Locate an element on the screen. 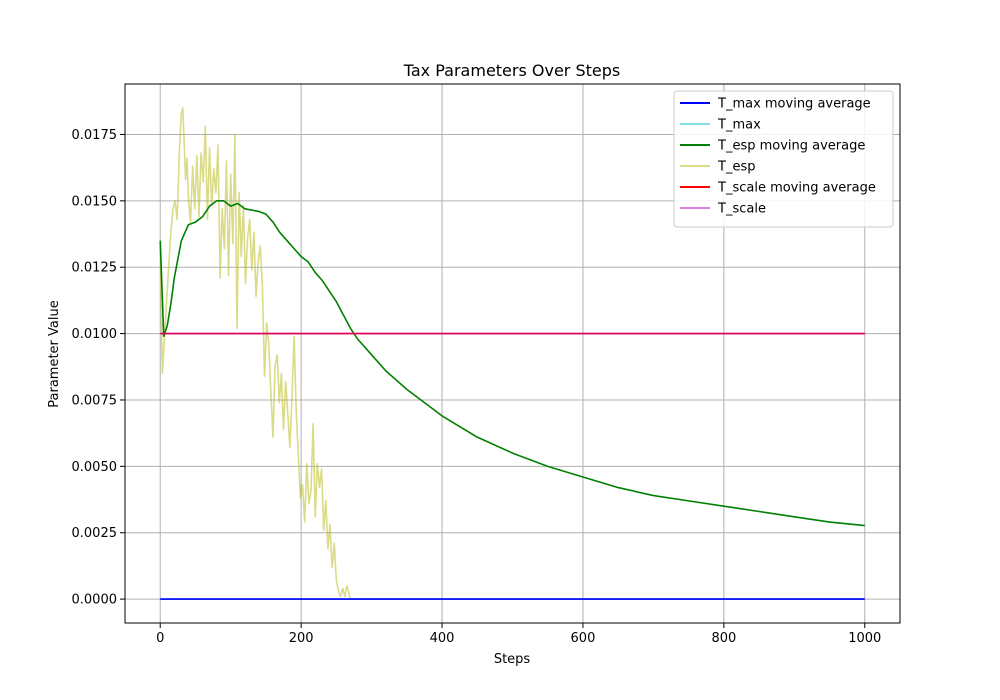 This screenshot has width=1000, height=700. legend-label: T_scale is located at coordinates (741, 209).